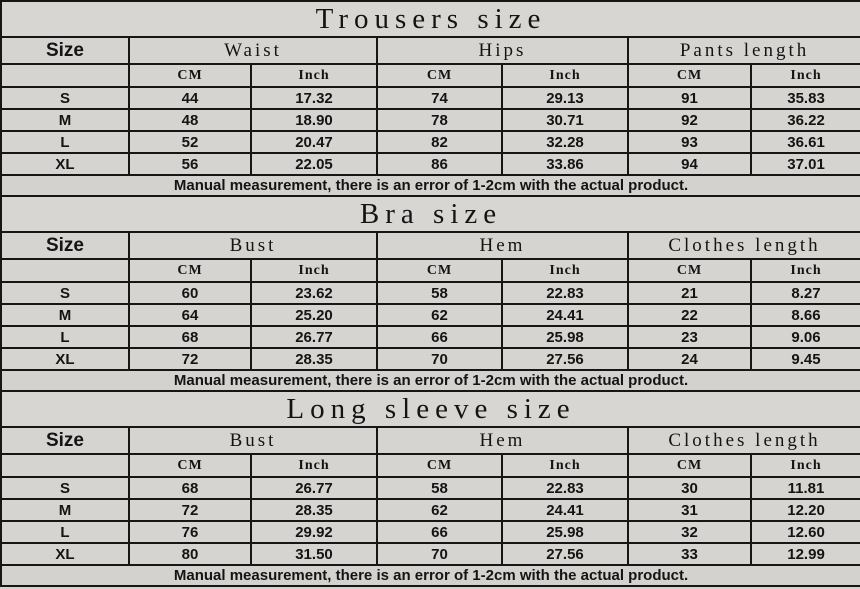 This screenshot has width=860, height=589. What do you see at coordinates (565, 488) in the screenshot?
I see `measurement-cell: 22.83` at bounding box center [565, 488].